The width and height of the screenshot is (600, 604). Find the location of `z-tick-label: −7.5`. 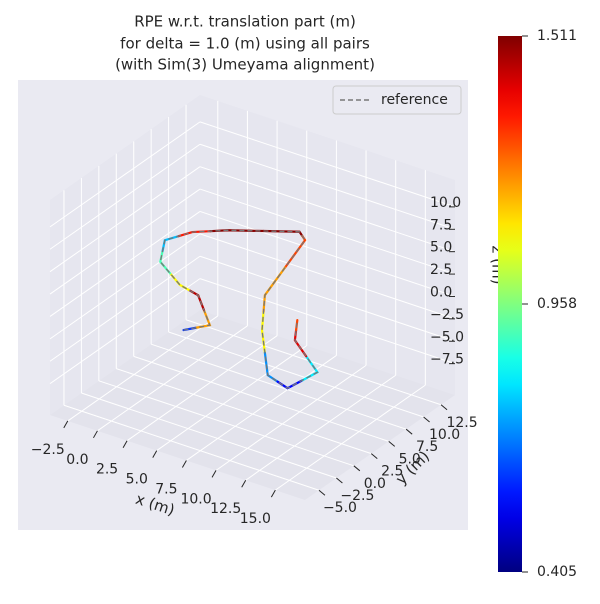

z-tick-label: −7.5 is located at coordinates (447, 360).